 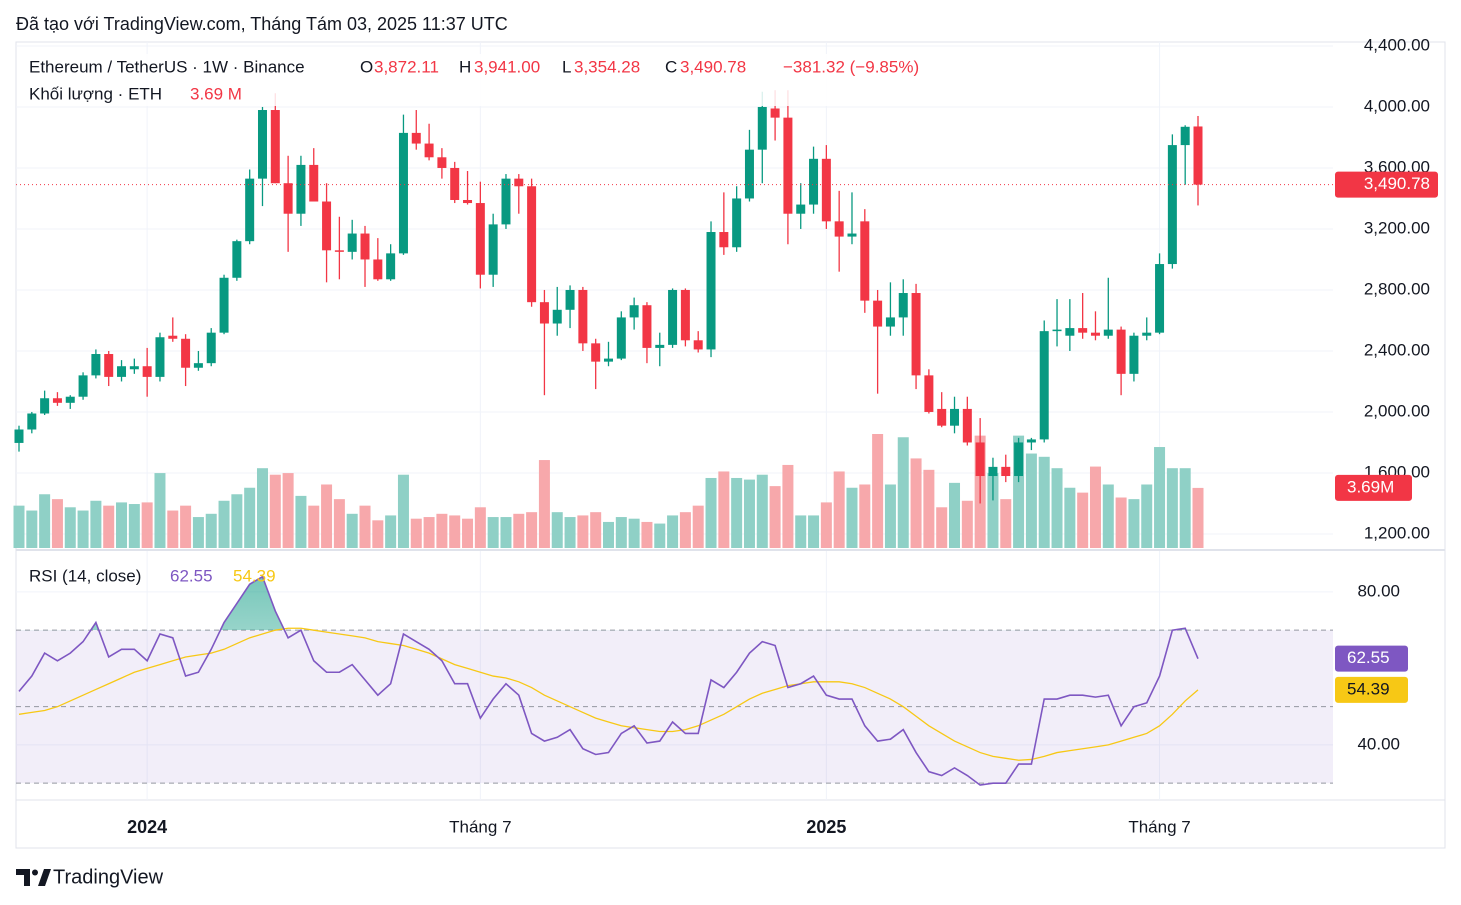 I want to click on brand-name: TradingView, so click(x=108, y=877).